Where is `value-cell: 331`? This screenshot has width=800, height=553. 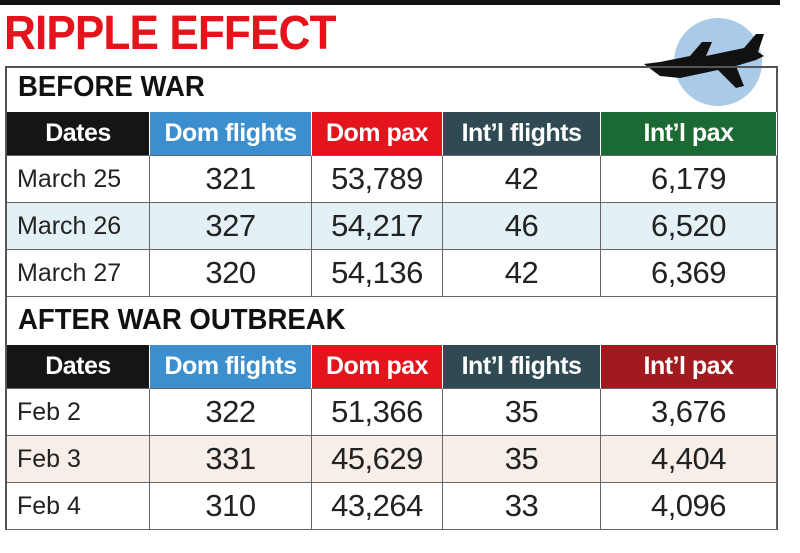 value-cell: 331 is located at coordinates (231, 459).